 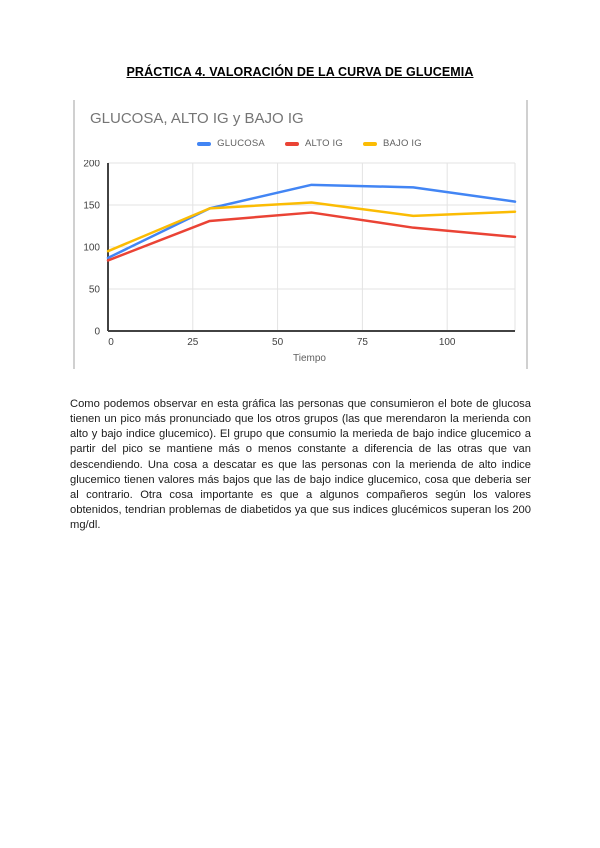 What do you see at coordinates (369, 143) in the screenshot?
I see `bajo-ig-series-swatch-icon` at bounding box center [369, 143].